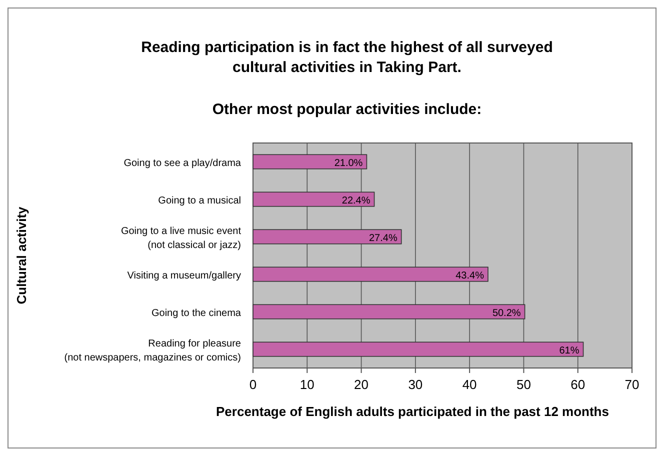 This screenshot has height=456, width=664. What do you see at coordinates (197, 313) in the screenshot?
I see `y-tick-label: Going to the cinema` at bounding box center [197, 313].